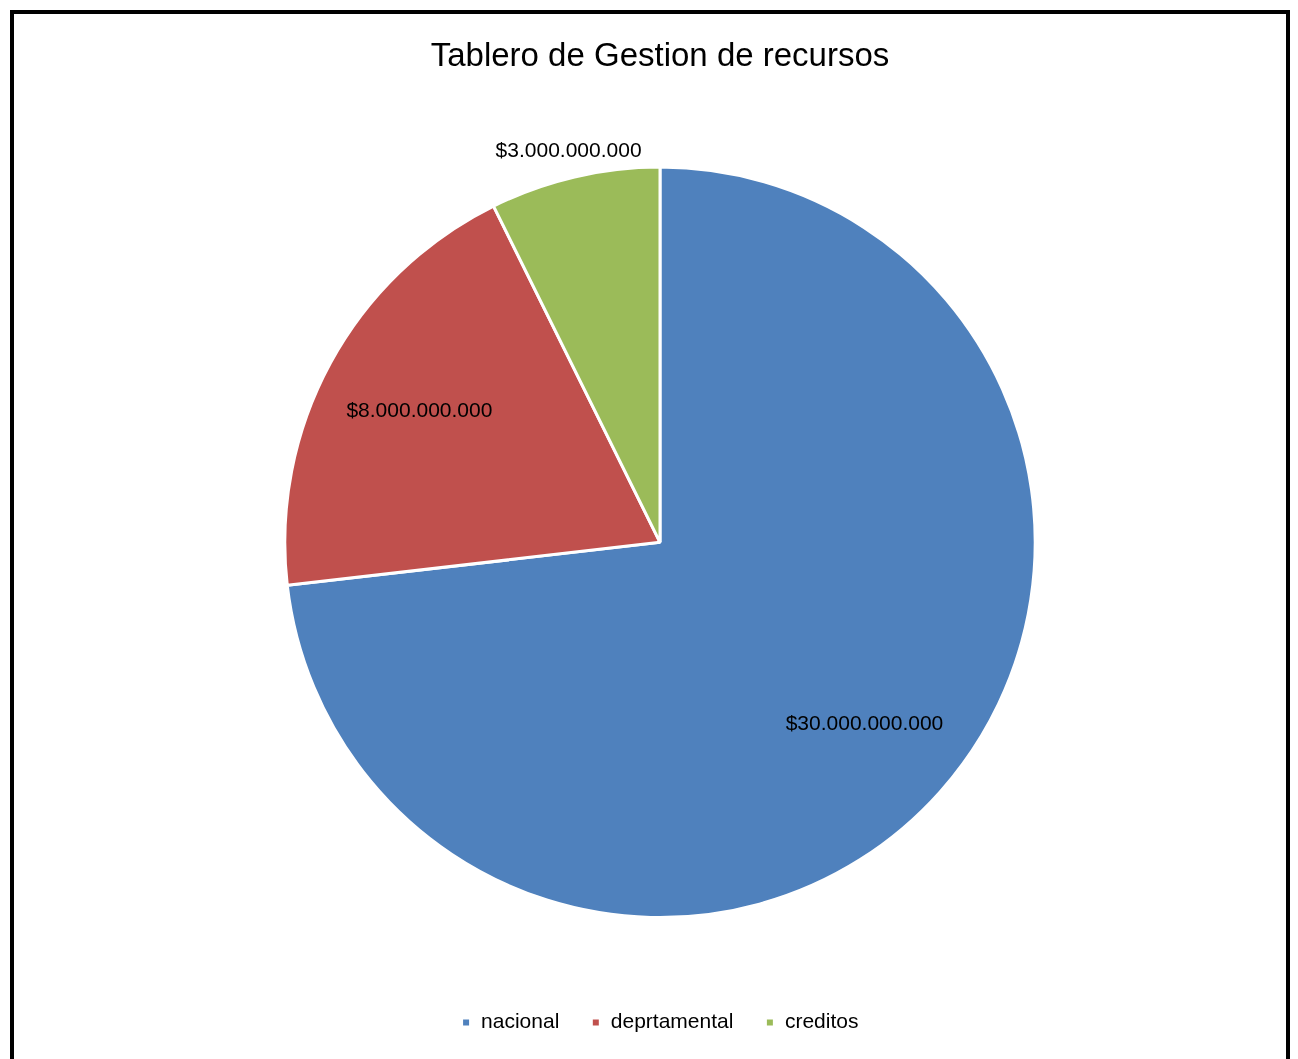 The width and height of the screenshot is (1298, 1059). What do you see at coordinates (568, 150) in the screenshot?
I see `data-label: $3.000.000.000` at bounding box center [568, 150].